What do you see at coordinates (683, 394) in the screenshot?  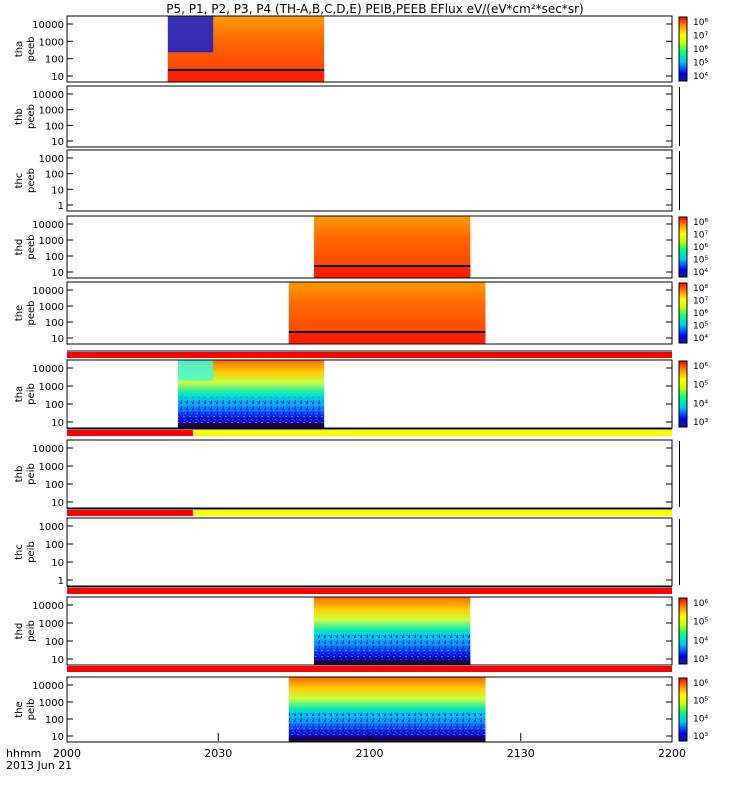 I see `colorbar-tha-peib` at bounding box center [683, 394].